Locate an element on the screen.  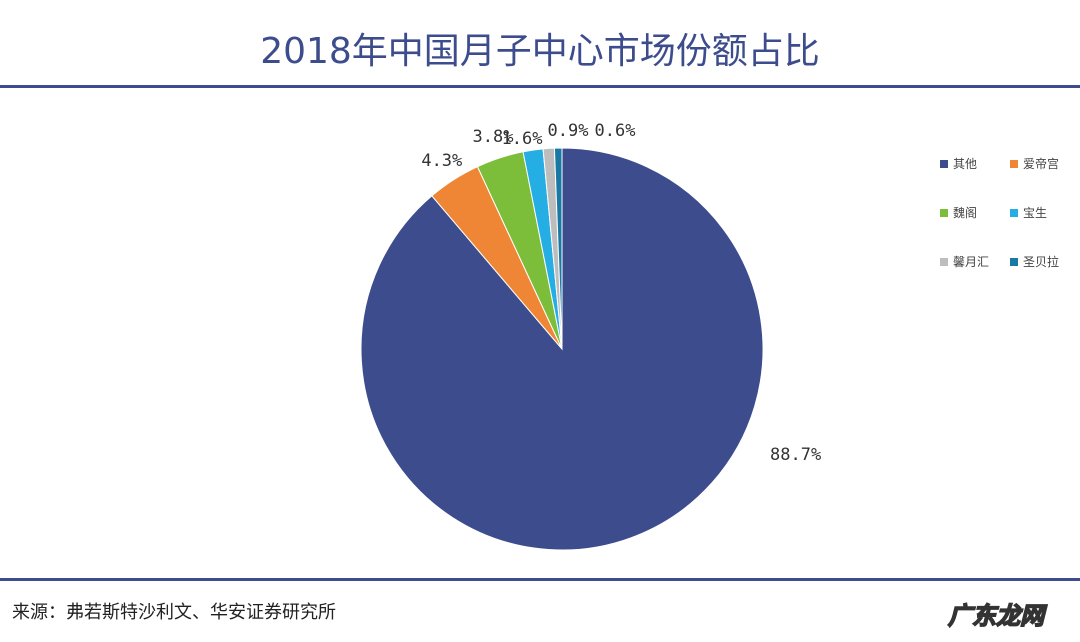
legend-label: 爱帝宫 is located at coordinates (1041, 164).